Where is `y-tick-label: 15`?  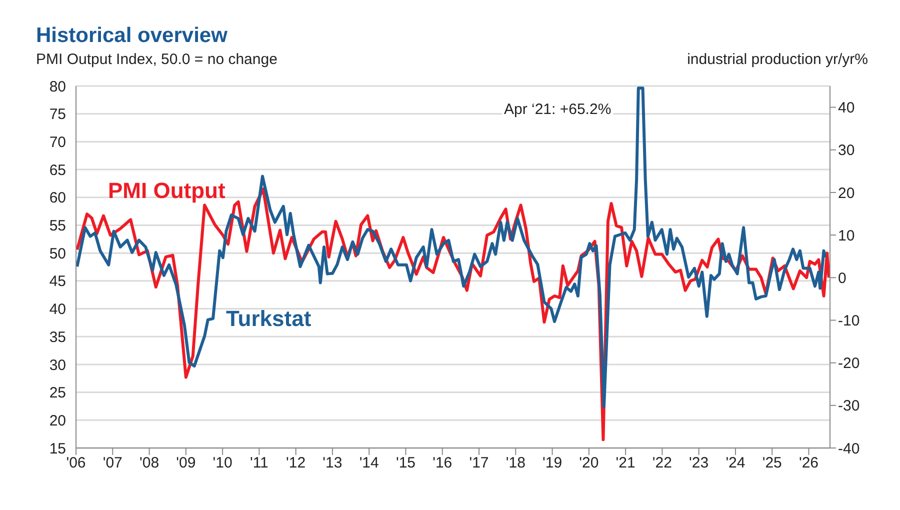 y-tick-label: 15 is located at coordinates (57, 449).